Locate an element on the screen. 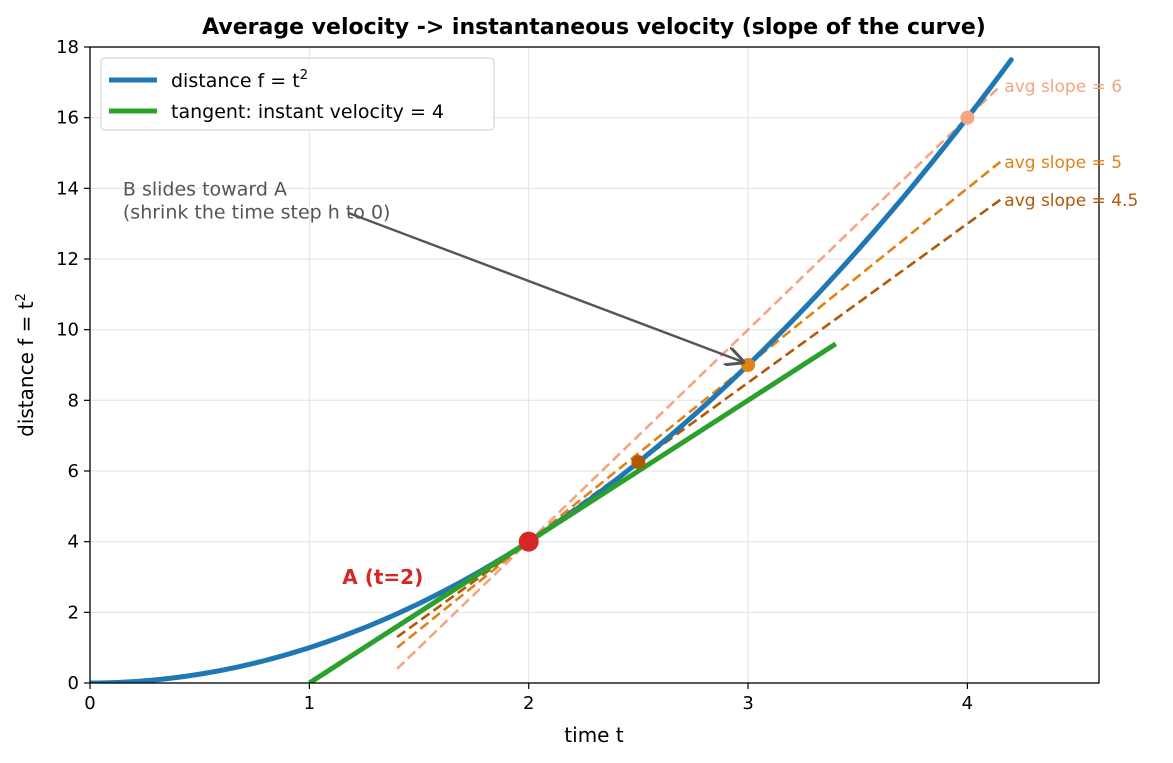 This screenshot has width=1173, height=763. y-tick-label: 18 is located at coordinates (67, 47).